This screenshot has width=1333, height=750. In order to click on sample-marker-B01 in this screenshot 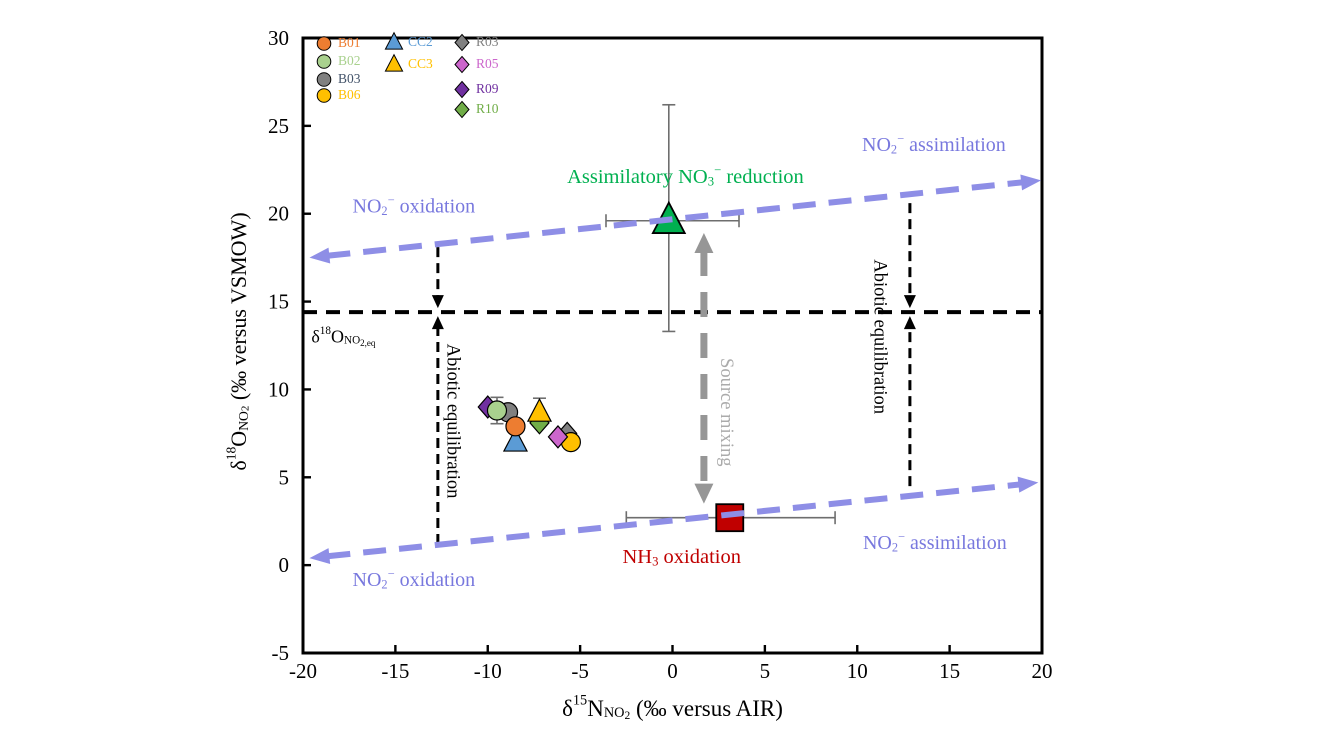, I will do `click(515, 426)`.